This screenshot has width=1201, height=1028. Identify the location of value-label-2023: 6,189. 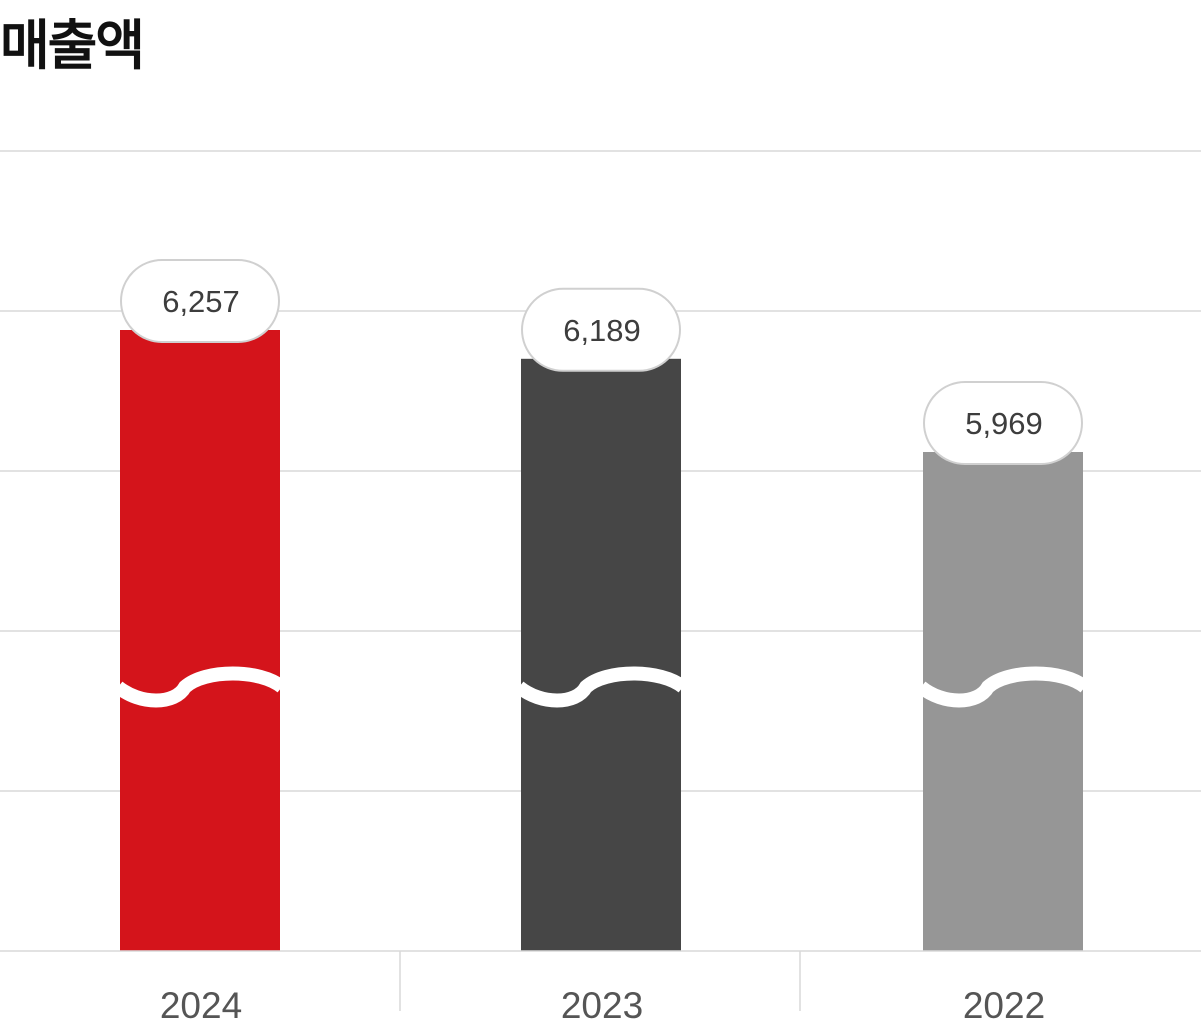
(601, 329).